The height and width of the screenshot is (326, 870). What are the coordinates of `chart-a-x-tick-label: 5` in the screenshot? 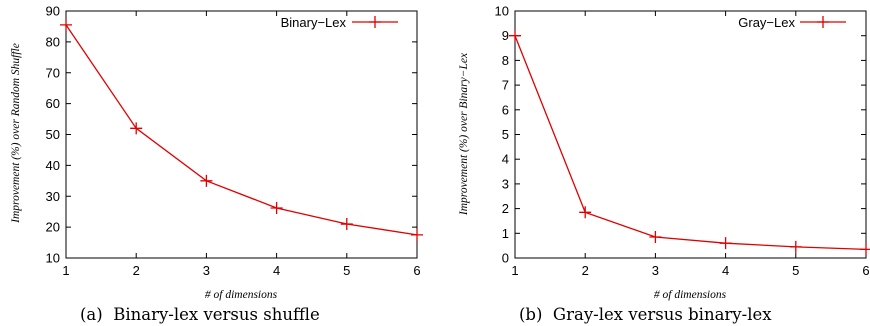 It's located at (346, 270).